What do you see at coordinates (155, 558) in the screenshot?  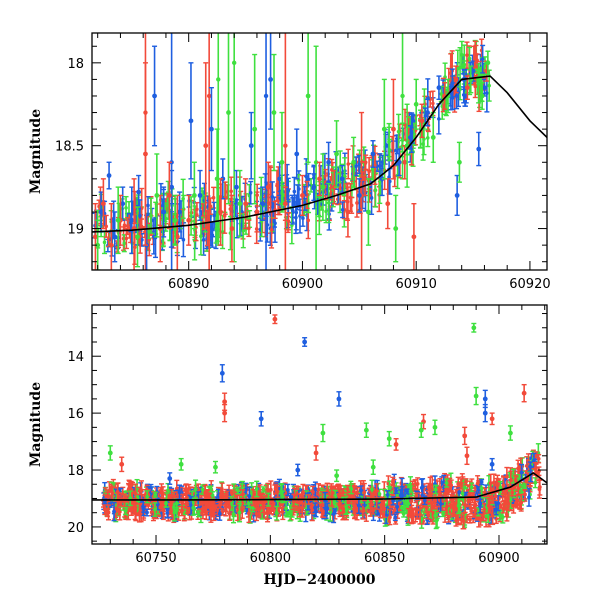 I see `x-tick-label: 60750` at bounding box center [155, 558].